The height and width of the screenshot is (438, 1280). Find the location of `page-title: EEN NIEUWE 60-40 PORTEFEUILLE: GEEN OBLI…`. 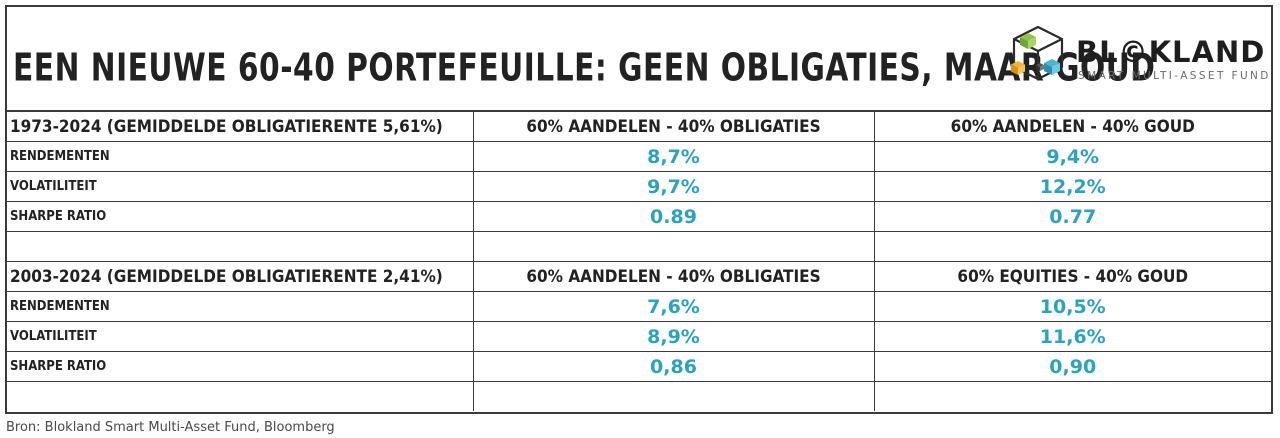

page-title: EEN NIEUWE 60-40 PORTEFEUILLE: GEEN OBLI… is located at coordinates (584, 67).